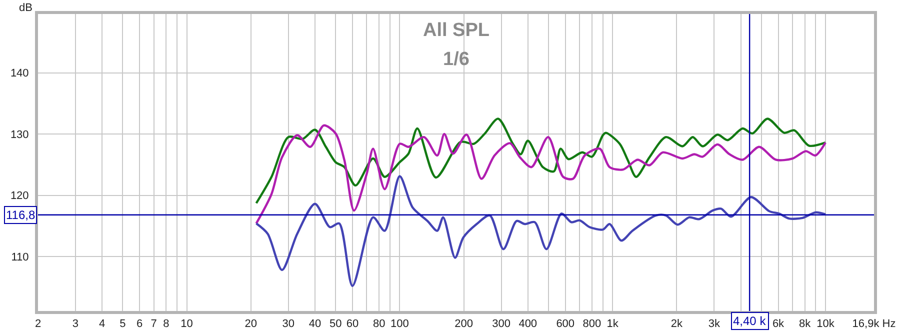  What do you see at coordinates (750, 321) in the screenshot?
I see `ref-line-label: 4,40 k` at bounding box center [750, 321].